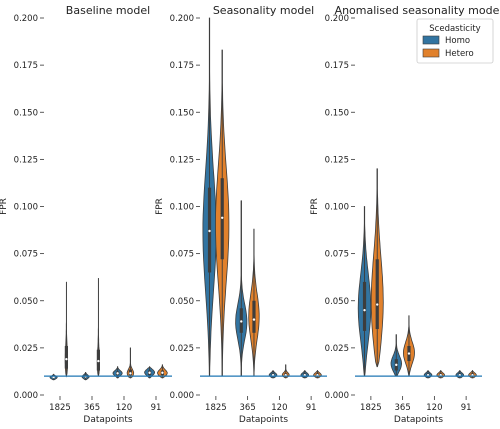 The width and height of the screenshot is (500, 429). Describe the element at coordinates (108, 10) in the screenshot. I see `panel-title: Baseline model` at that location.